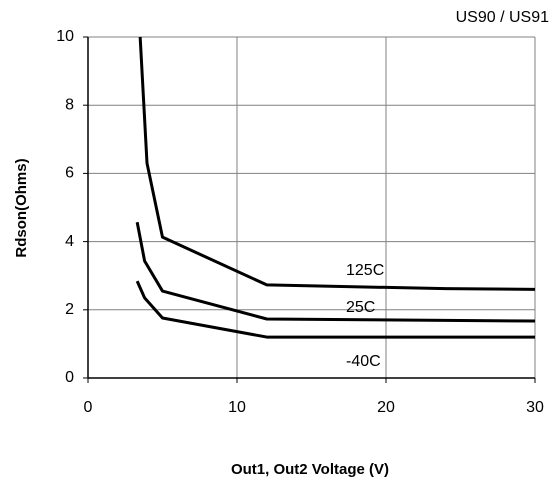  What do you see at coordinates (237, 407) in the screenshot?
I see `x-tick-label: 10` at bounding box center [237, 407].